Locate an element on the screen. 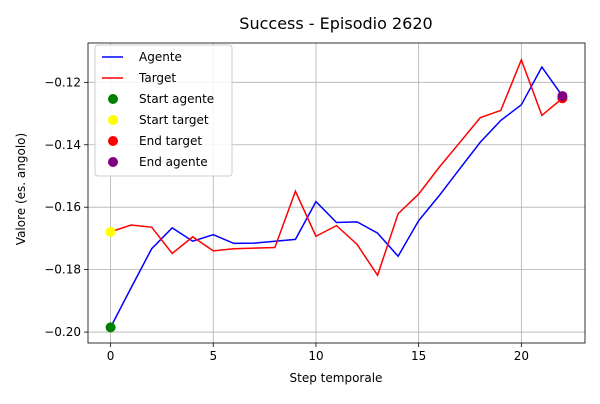 Image resolution: width=600 pixels, height=404 pixels. chart-title: Success - Episodio 2620 is located at coordinates (335, 23).